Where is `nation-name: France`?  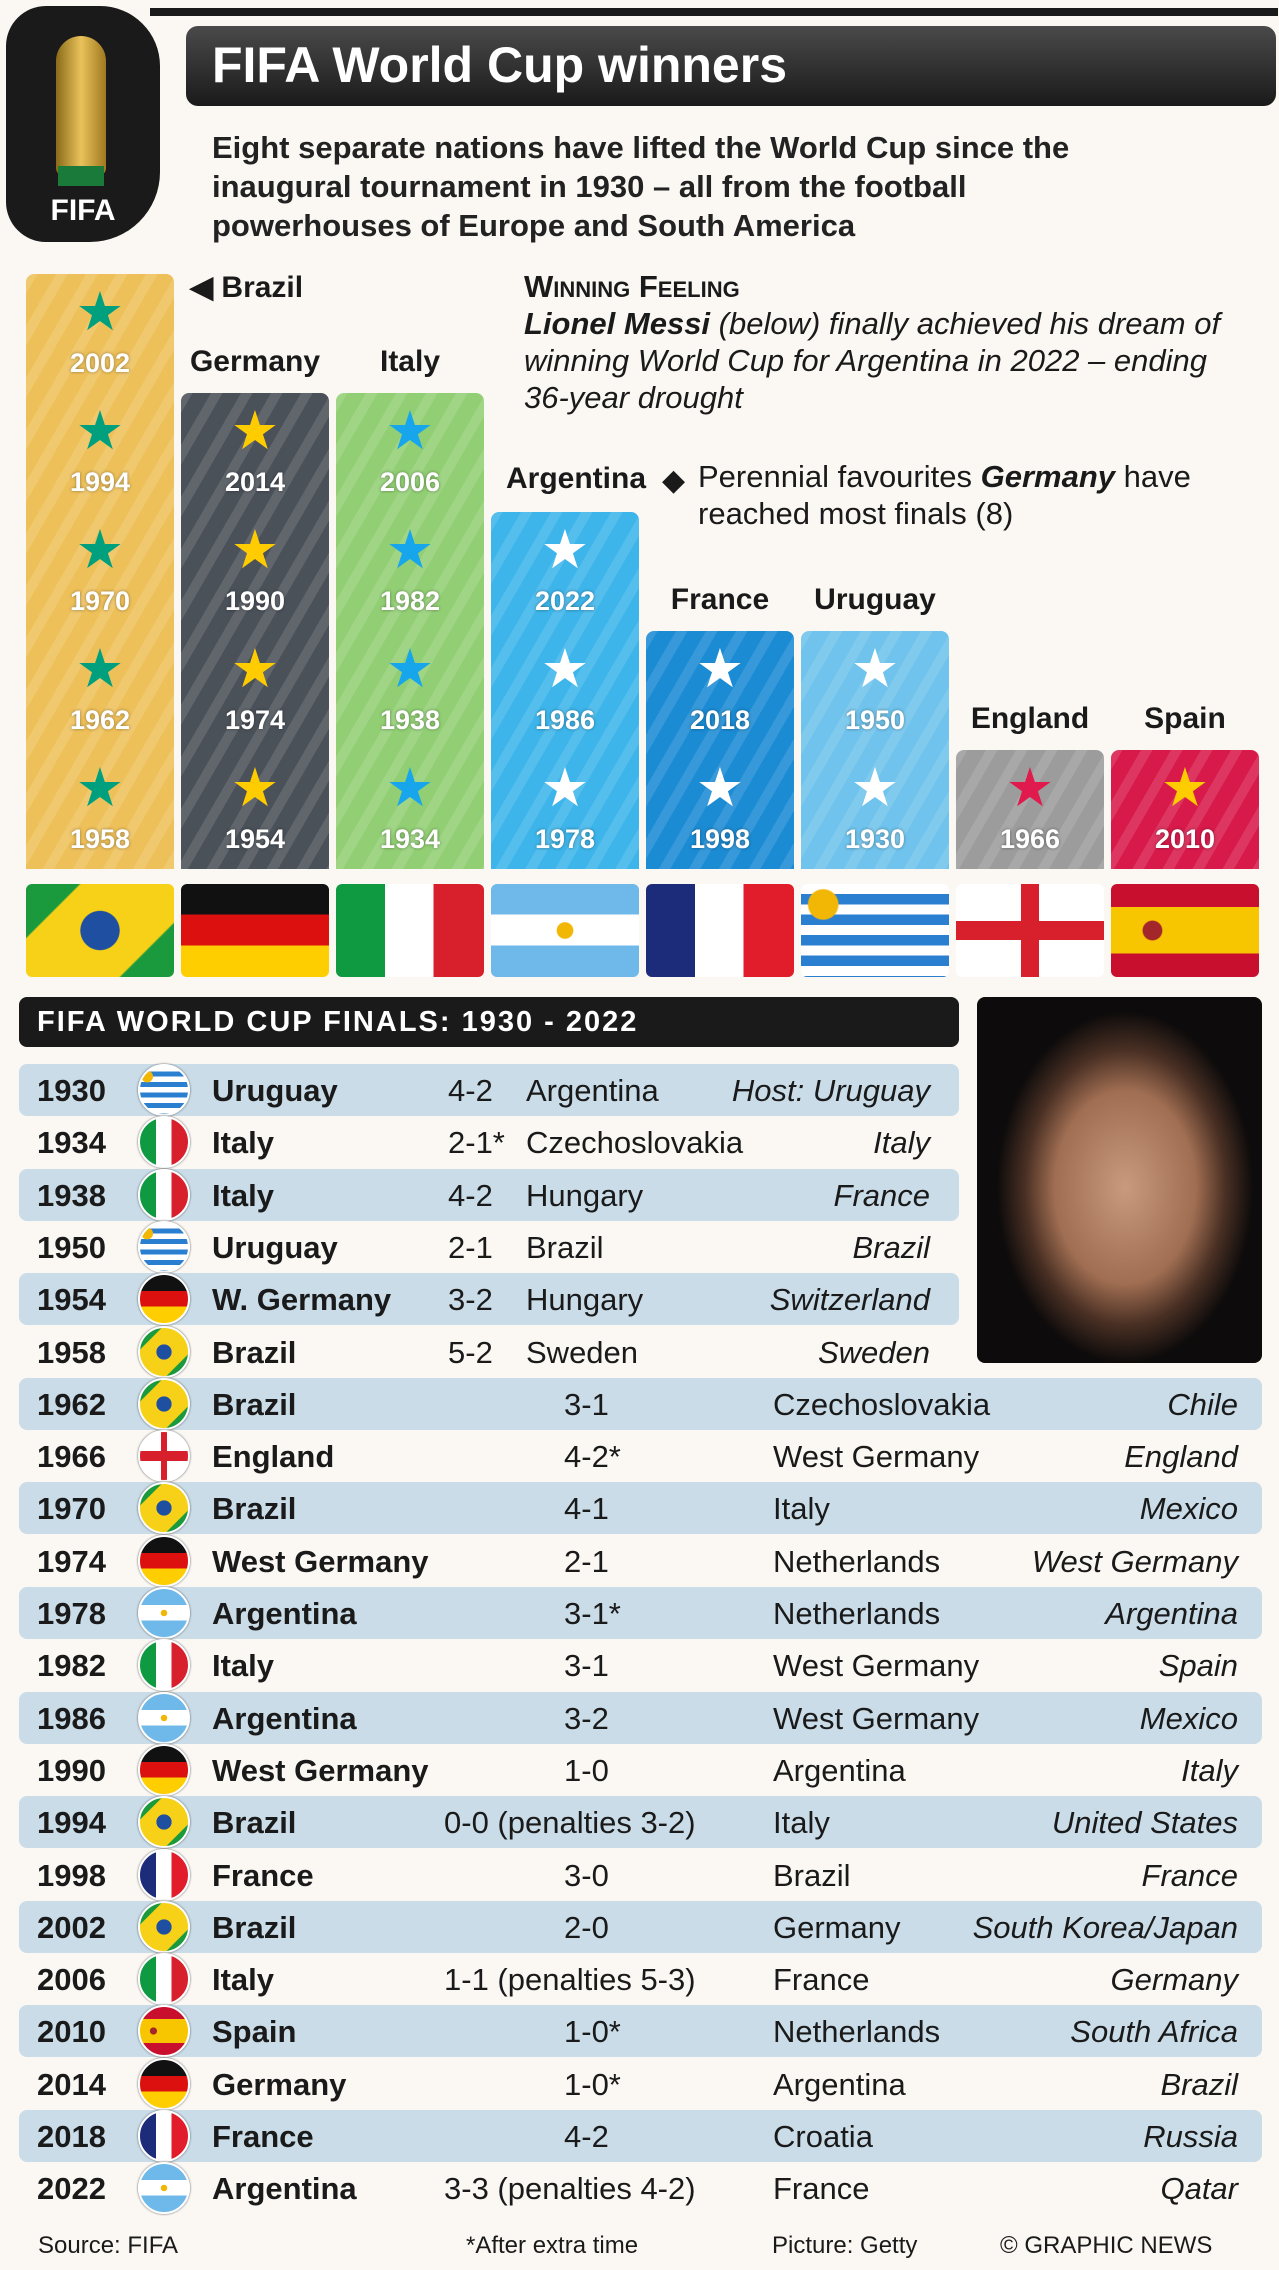
nation-name: France is located at coordinates (720, 599).